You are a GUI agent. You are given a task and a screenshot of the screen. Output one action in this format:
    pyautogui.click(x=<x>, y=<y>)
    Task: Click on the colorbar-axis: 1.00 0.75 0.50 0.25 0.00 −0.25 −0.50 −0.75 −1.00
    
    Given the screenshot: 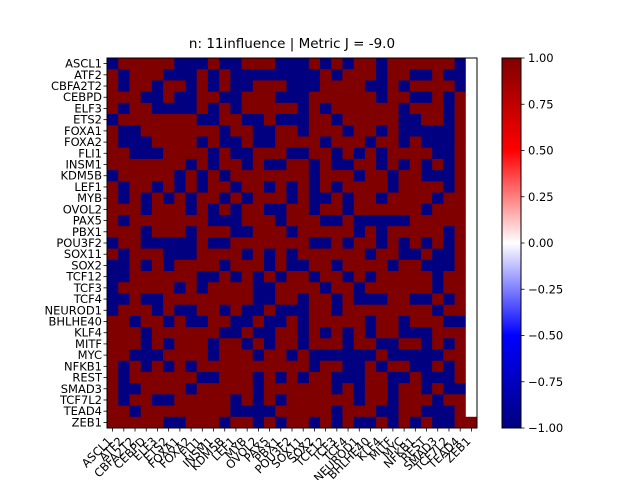 What is the action you would take?
    pyautogui.click(x=542, y=243)
    